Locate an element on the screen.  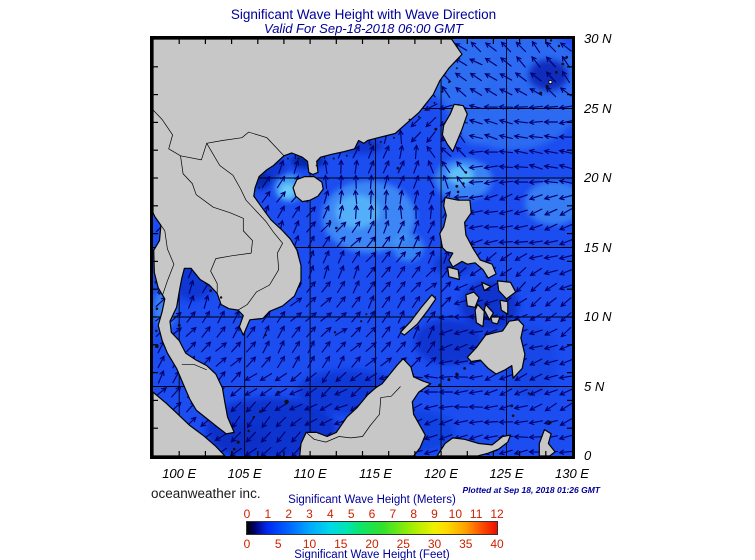
colorbar-tick: 3 is located at coordinates (309, 514).